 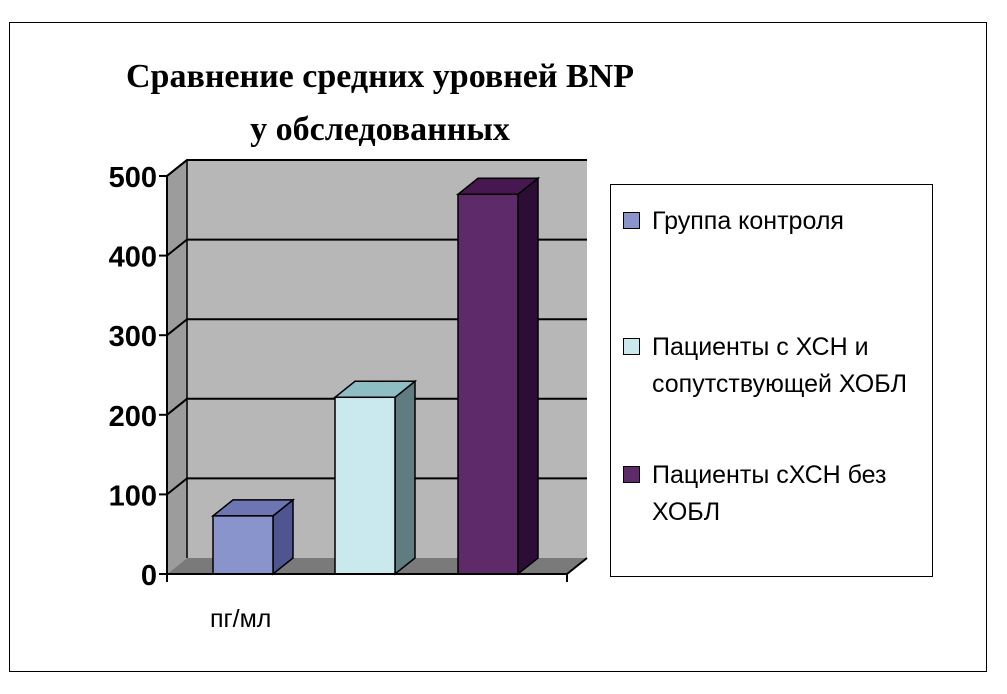 What do you see at coordinates (380, 129) in the screenshot?
I see `chart-title-line-2: у обследованных` at bounding box center [380, 129].